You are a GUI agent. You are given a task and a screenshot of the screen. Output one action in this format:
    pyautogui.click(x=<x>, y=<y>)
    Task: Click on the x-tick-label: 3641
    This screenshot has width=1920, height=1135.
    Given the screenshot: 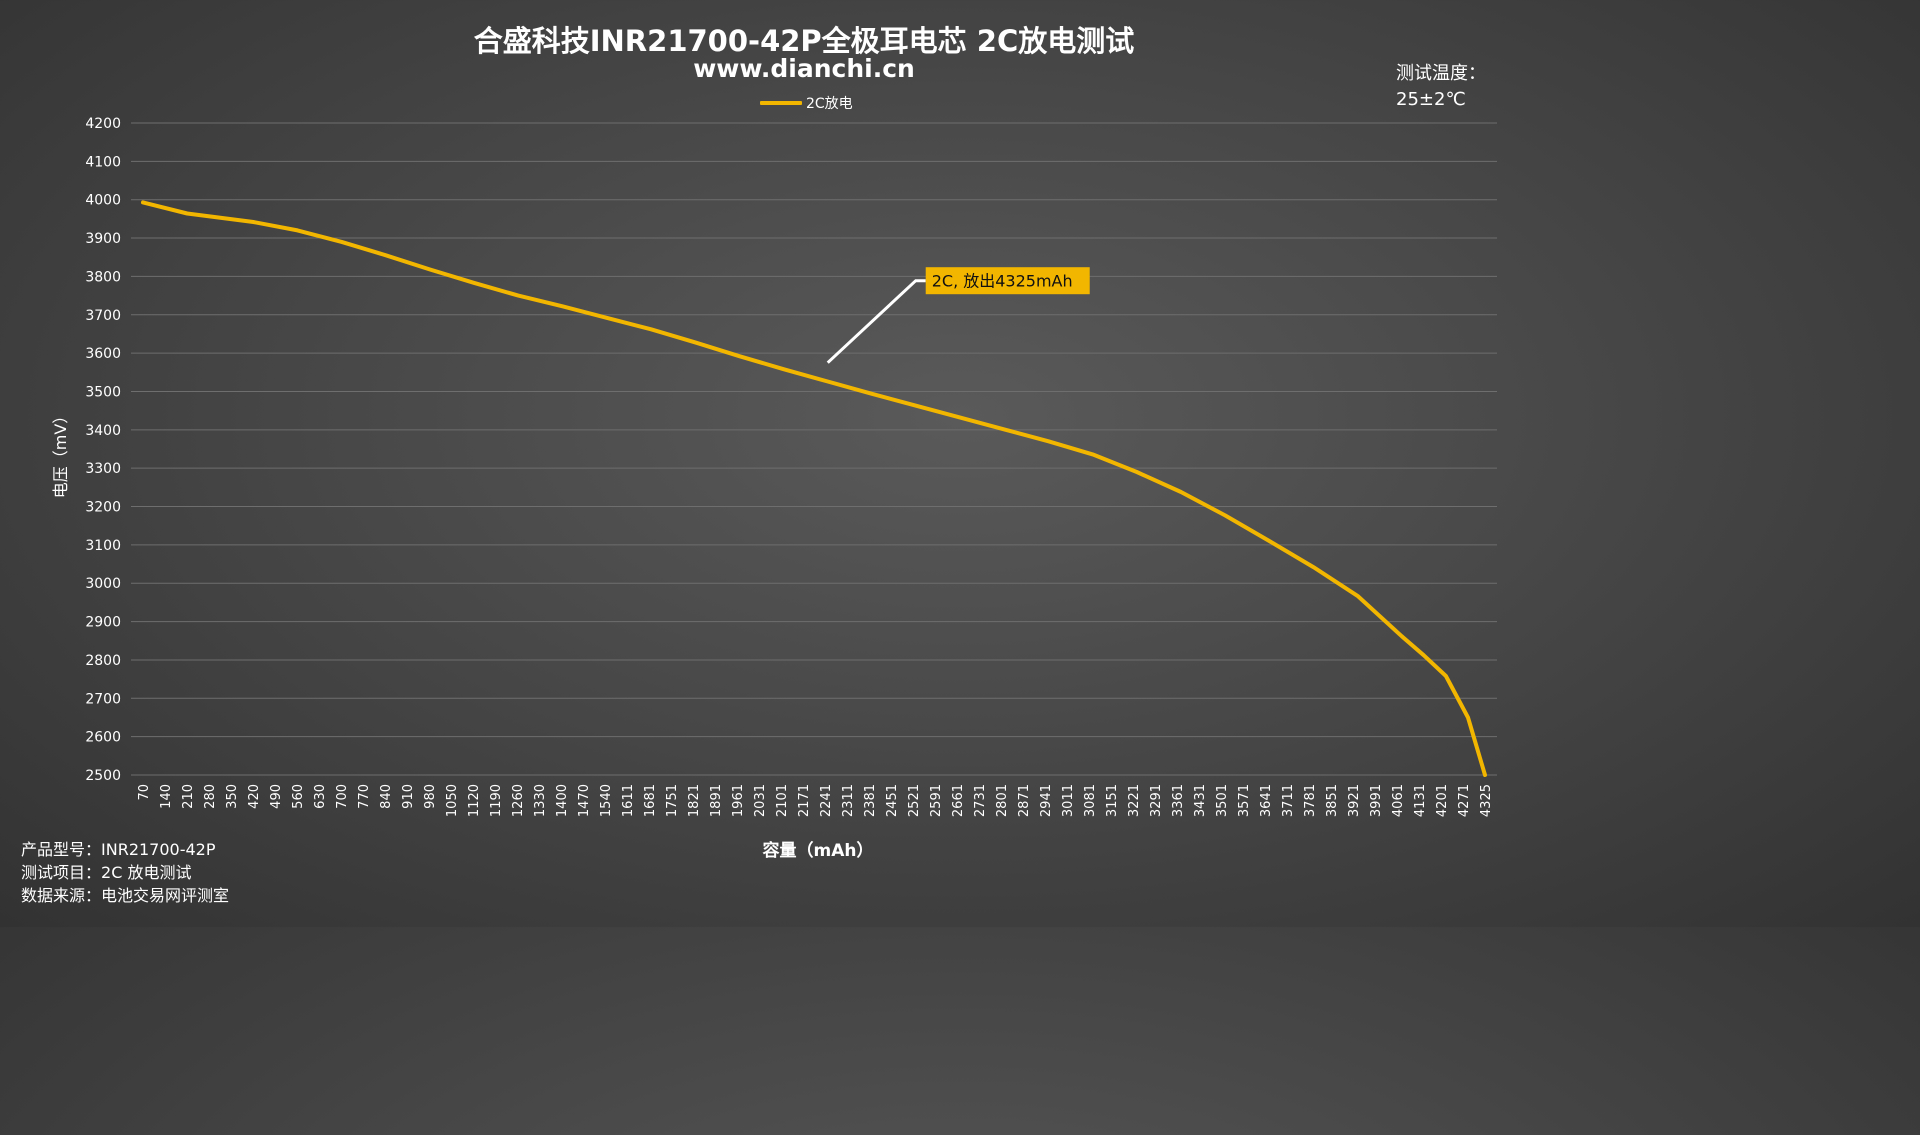 What is the action you would take?
    pyautogui.click(x=1266, y=800)
    